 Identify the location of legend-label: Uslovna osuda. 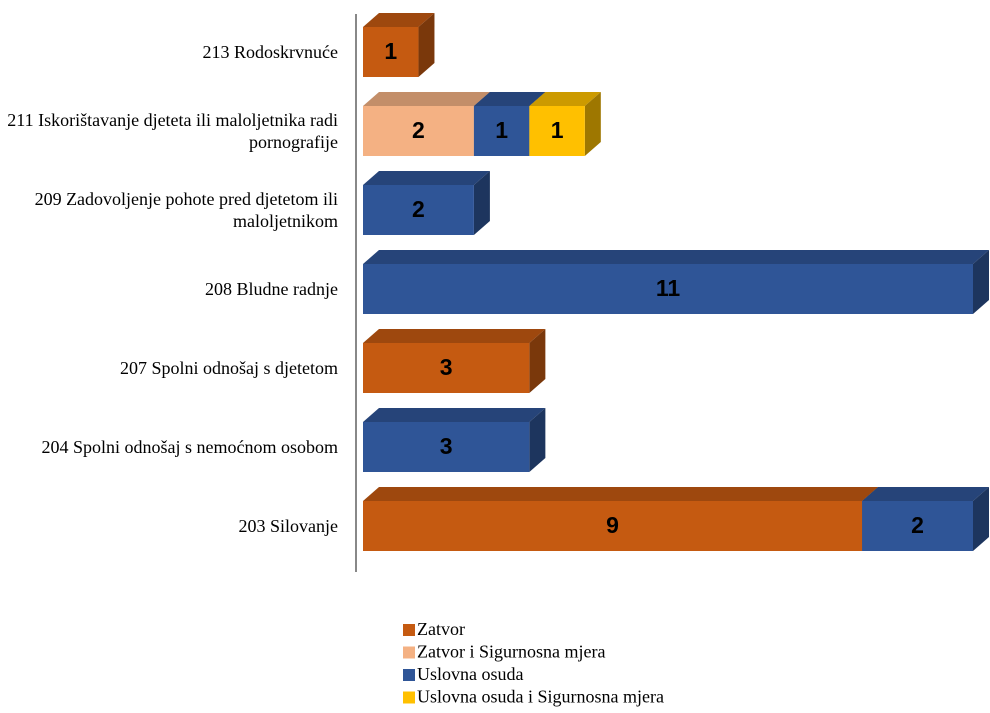
(470, 674).